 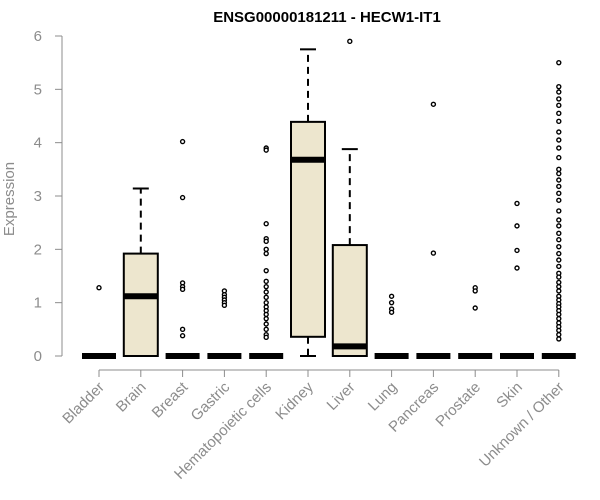 What do you see at coordinates (83, 403) in the screenshot?
I see `x-tick-label: Bladder` at bounding box center [83, 403].